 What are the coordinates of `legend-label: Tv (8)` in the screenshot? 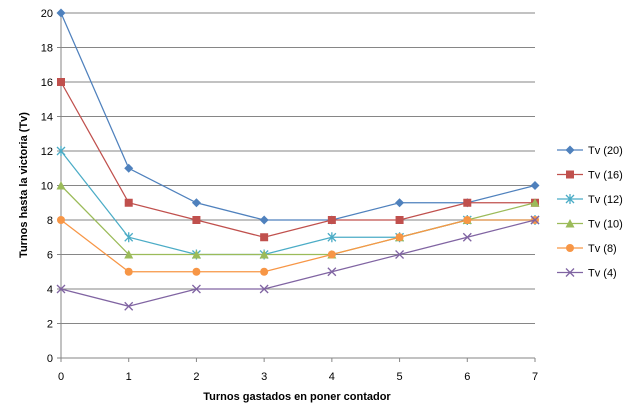 It's located at (602, 249).